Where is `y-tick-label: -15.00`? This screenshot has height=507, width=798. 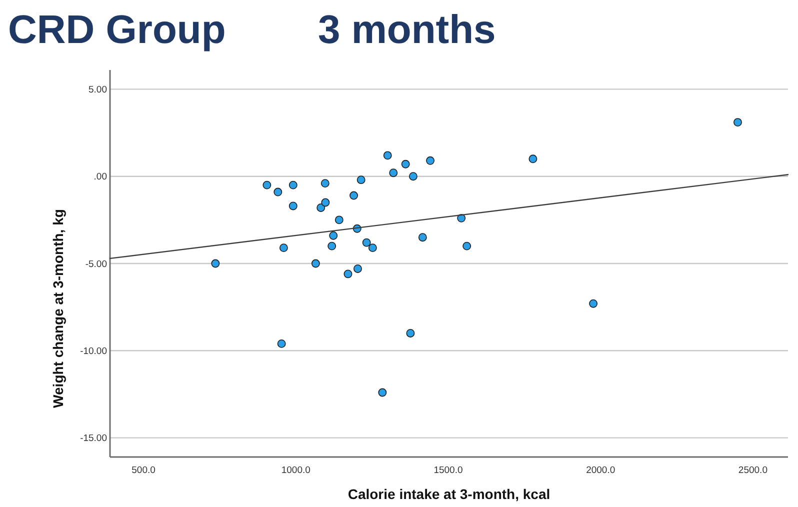
y-tick-label: -15.00 is located at coordinates (93, 438).